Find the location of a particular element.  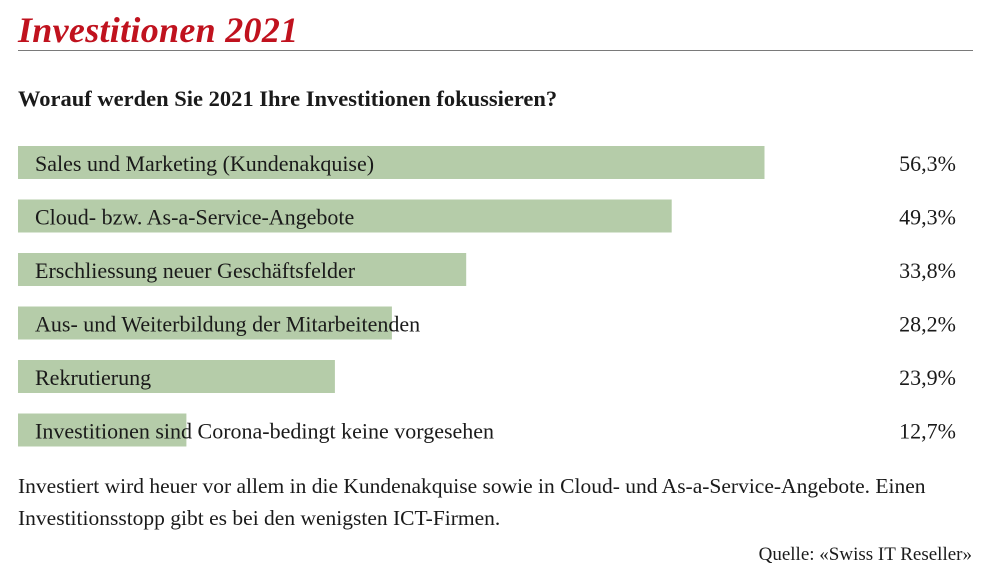

title-divider is located at coordinates (495, 50).